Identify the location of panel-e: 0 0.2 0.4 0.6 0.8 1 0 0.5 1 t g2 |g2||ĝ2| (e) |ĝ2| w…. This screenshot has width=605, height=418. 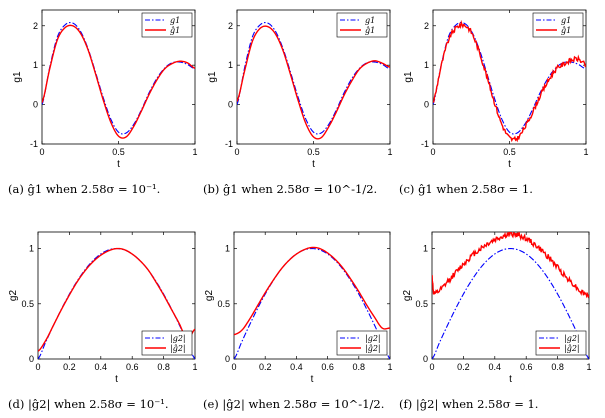
(298, 321).